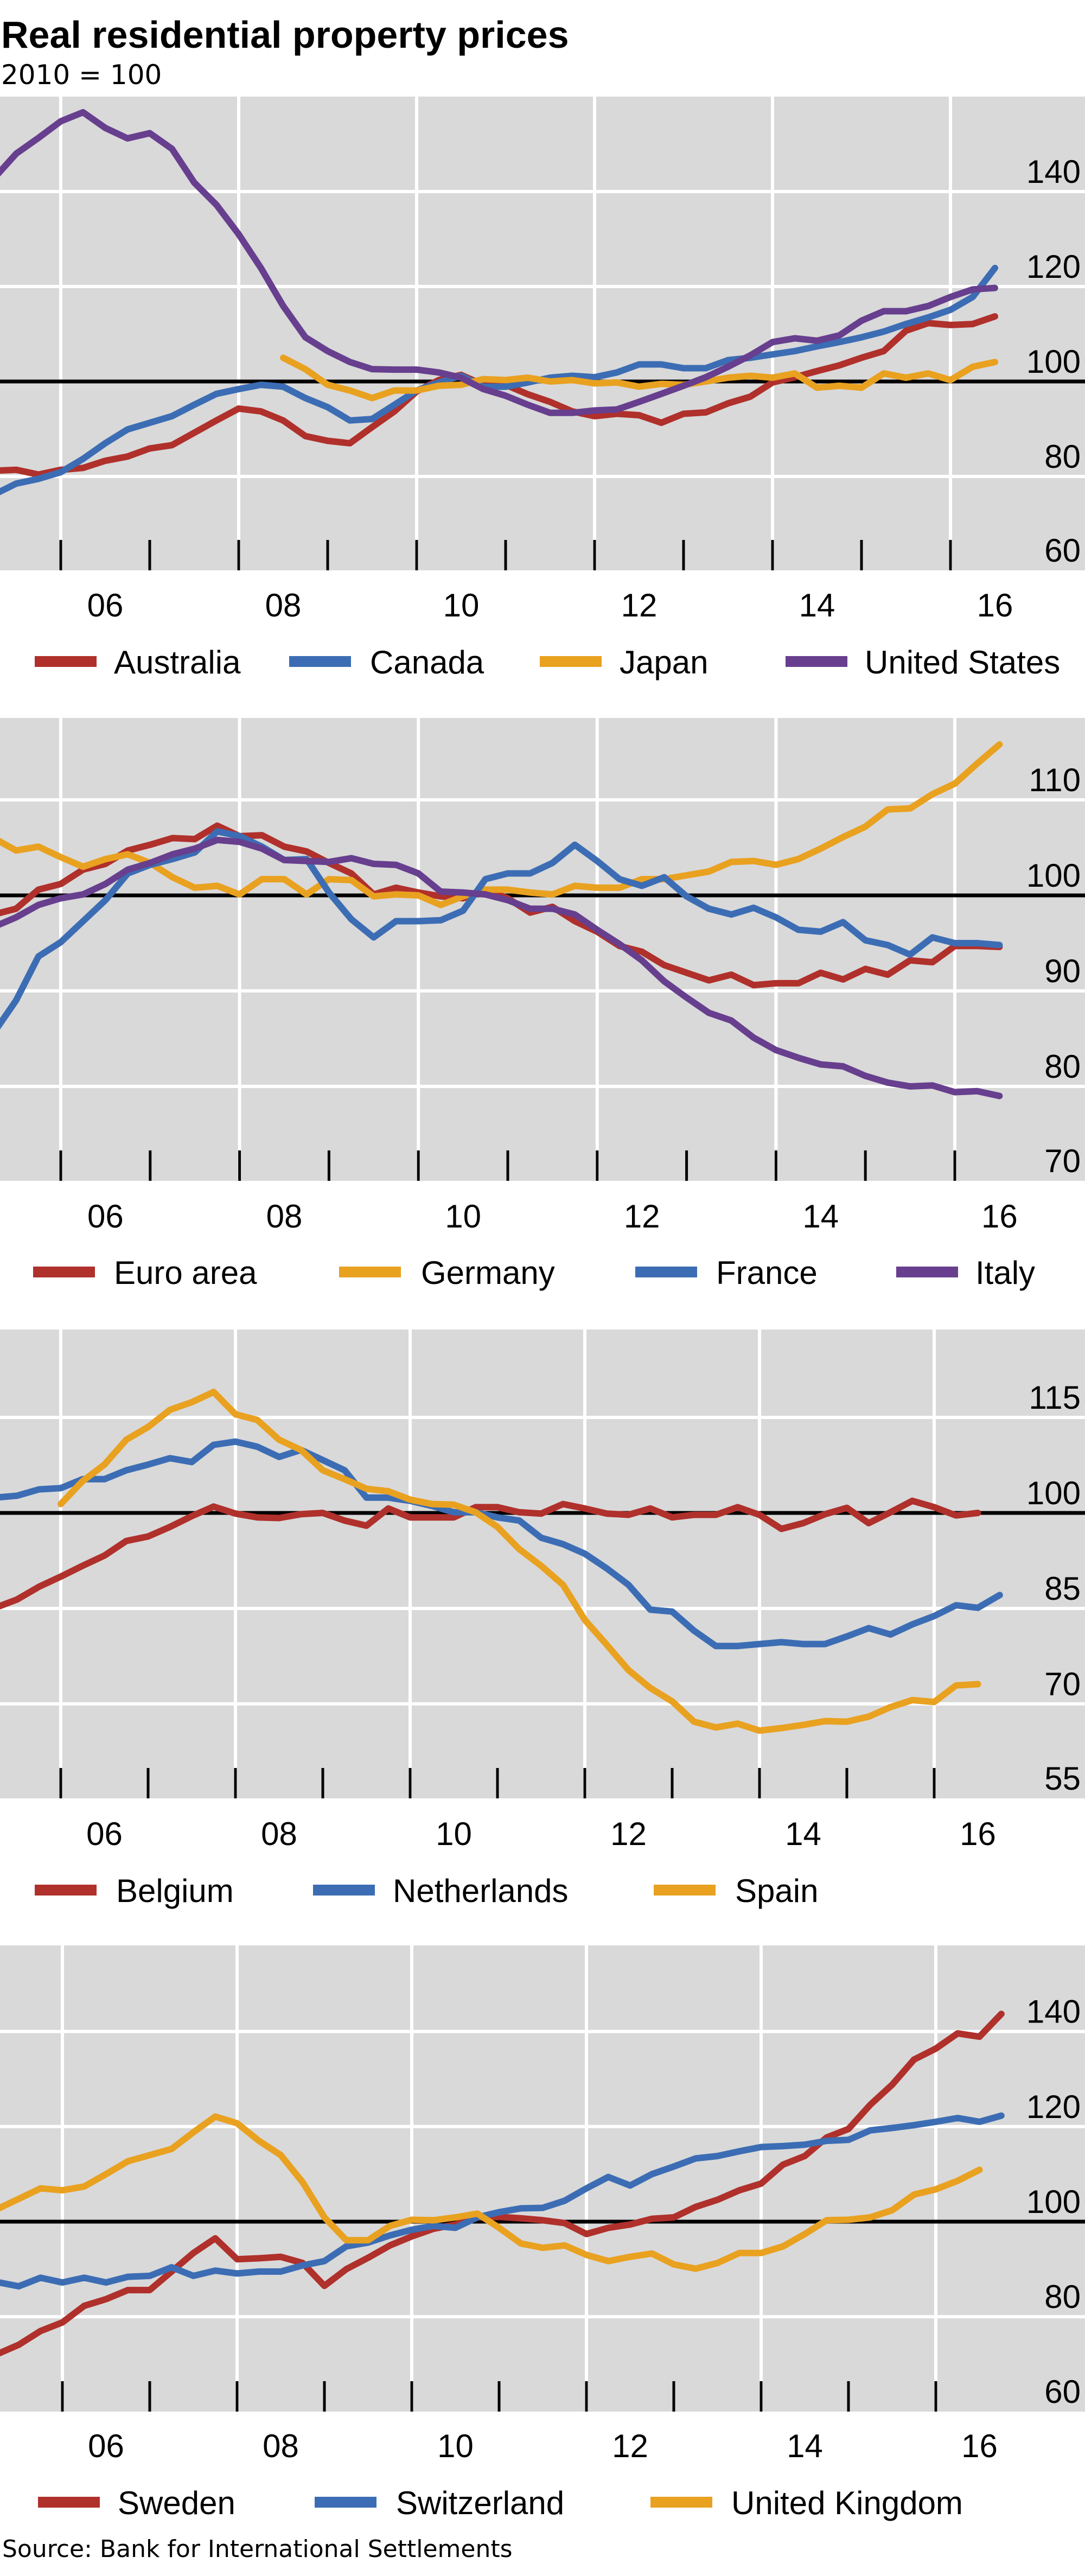  I want to click on legend-label: Netherlands, so click(481, 1891).